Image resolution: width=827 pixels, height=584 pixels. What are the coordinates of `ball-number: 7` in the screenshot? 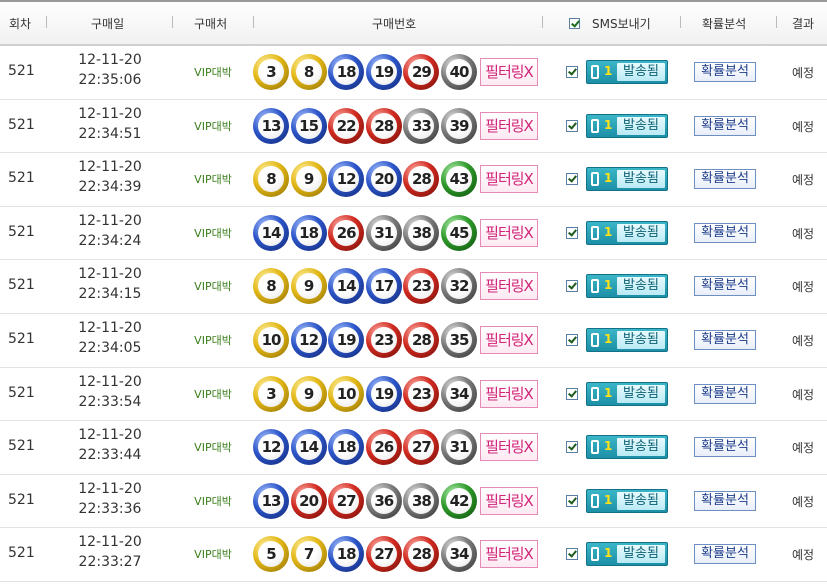 It's located at (308, 554).